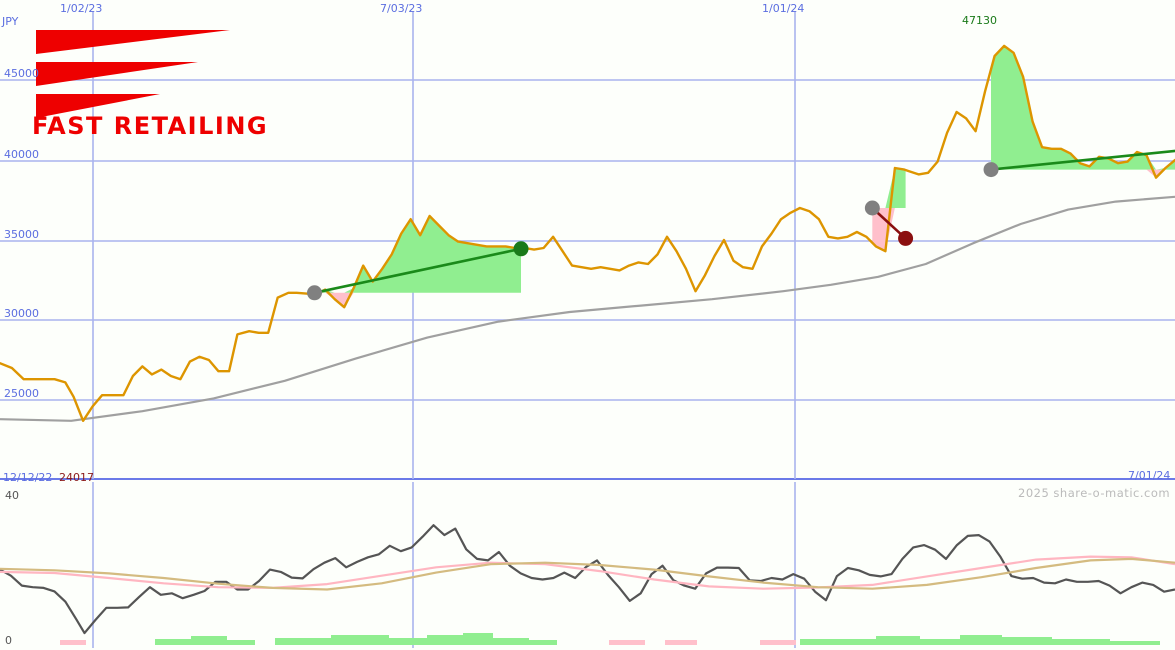 This screenshot has height=650, width=1175. What do you see at coordinates (21, 234) in the screenshot?
I see `y-axis-tick-label: 35000` at bounding box center [21, 234].